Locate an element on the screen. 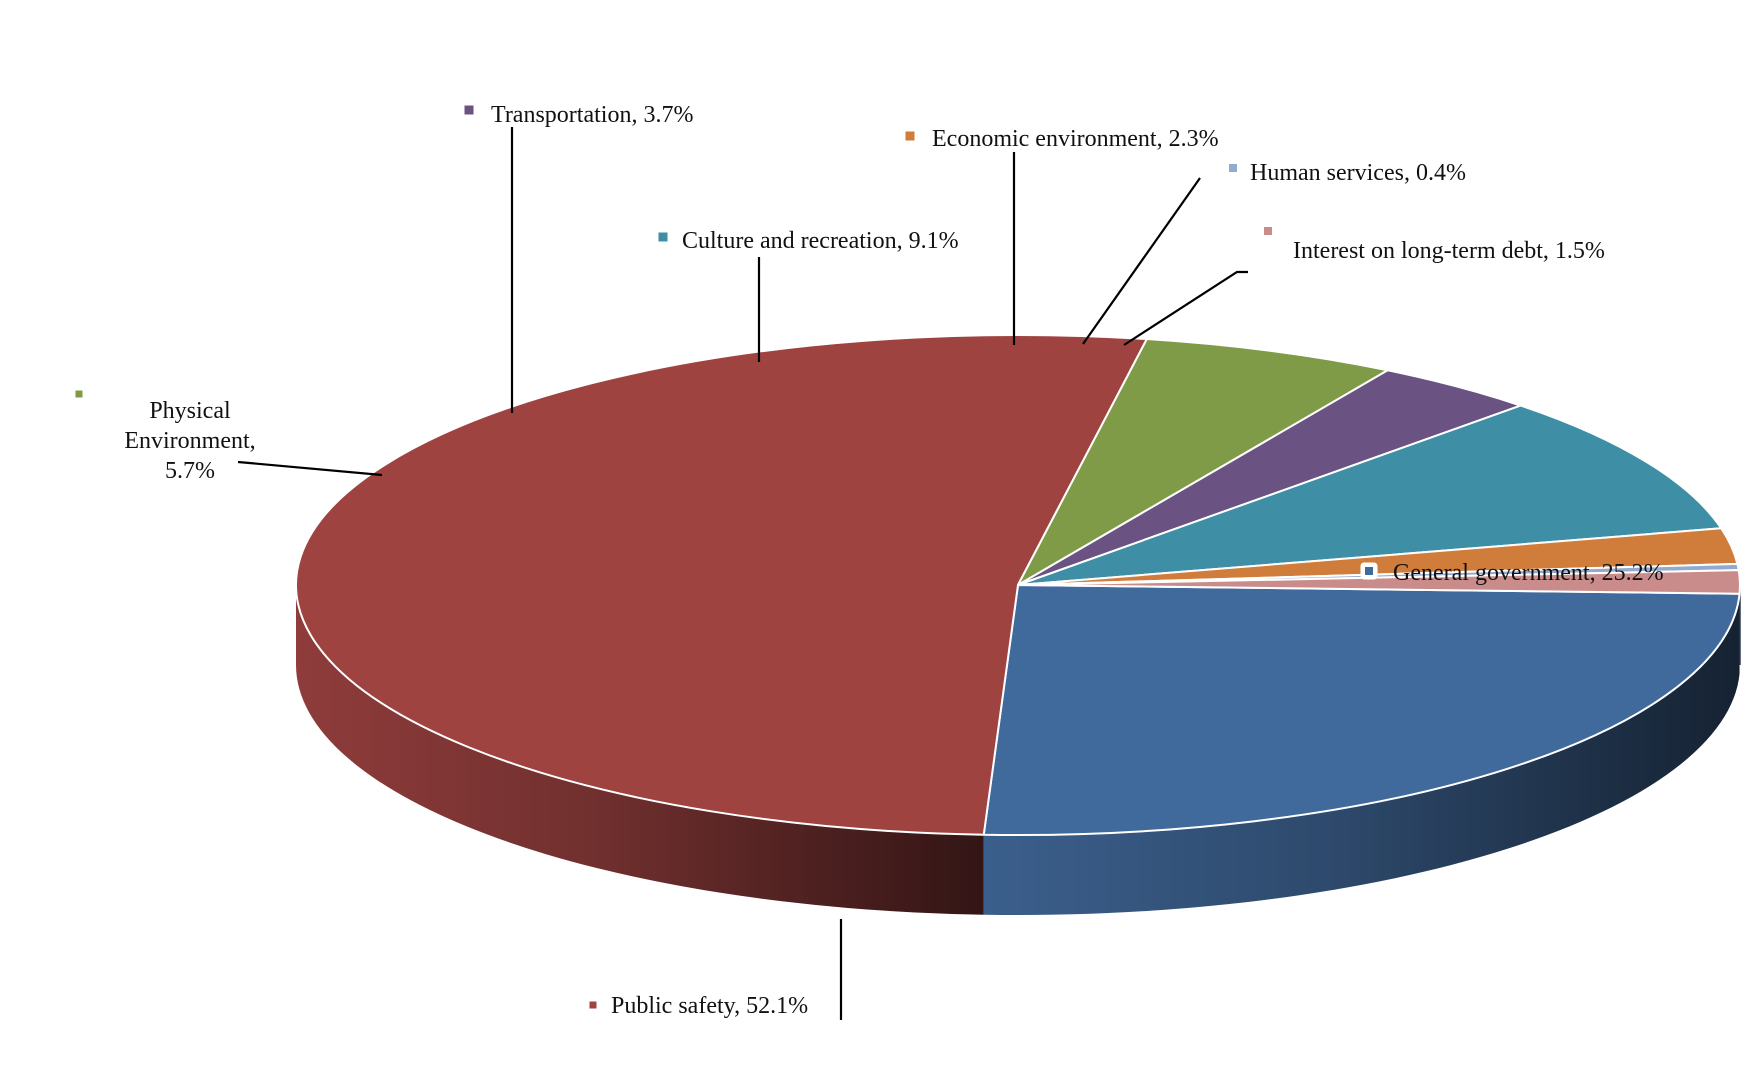  data-label-public-safety: Public safety, 52.1% is located at coordinates (709, 1006).